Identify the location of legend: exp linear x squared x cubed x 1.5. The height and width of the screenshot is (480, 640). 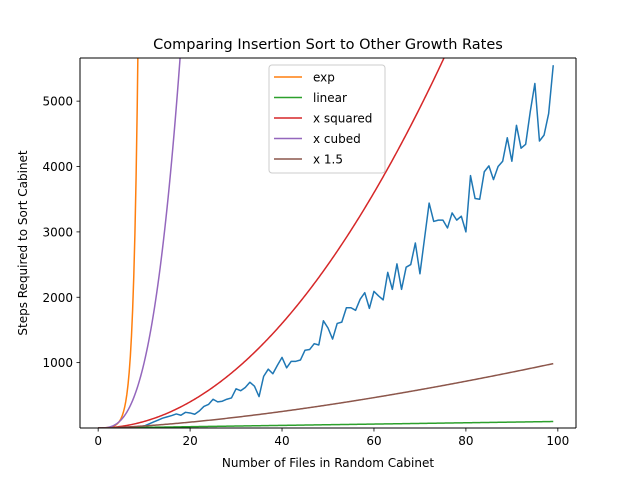
(327, 119).